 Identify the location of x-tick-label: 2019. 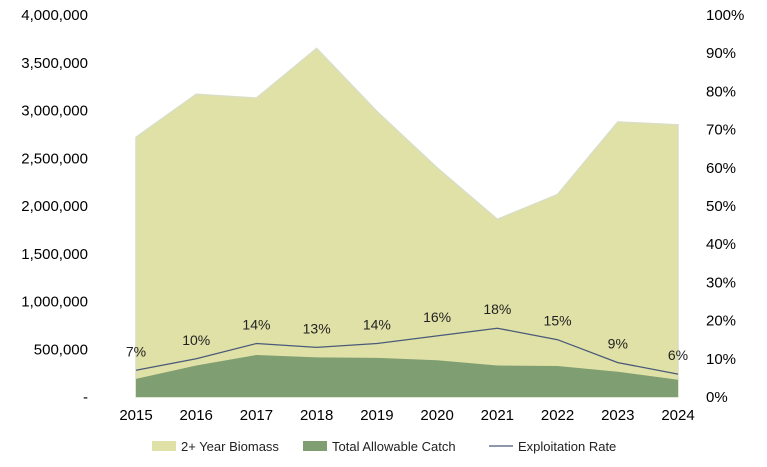
(376, 415).